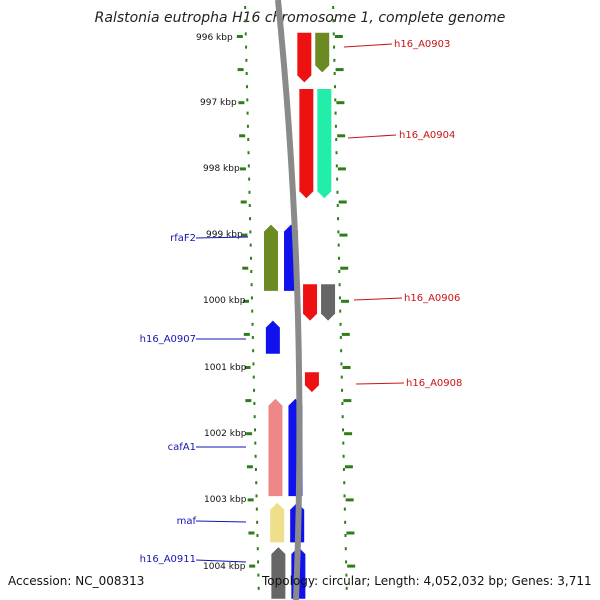  Describe the element at coordinates (76, 581) in the screenshot. I see `accession-text: Accession: NC_008313` at that location.